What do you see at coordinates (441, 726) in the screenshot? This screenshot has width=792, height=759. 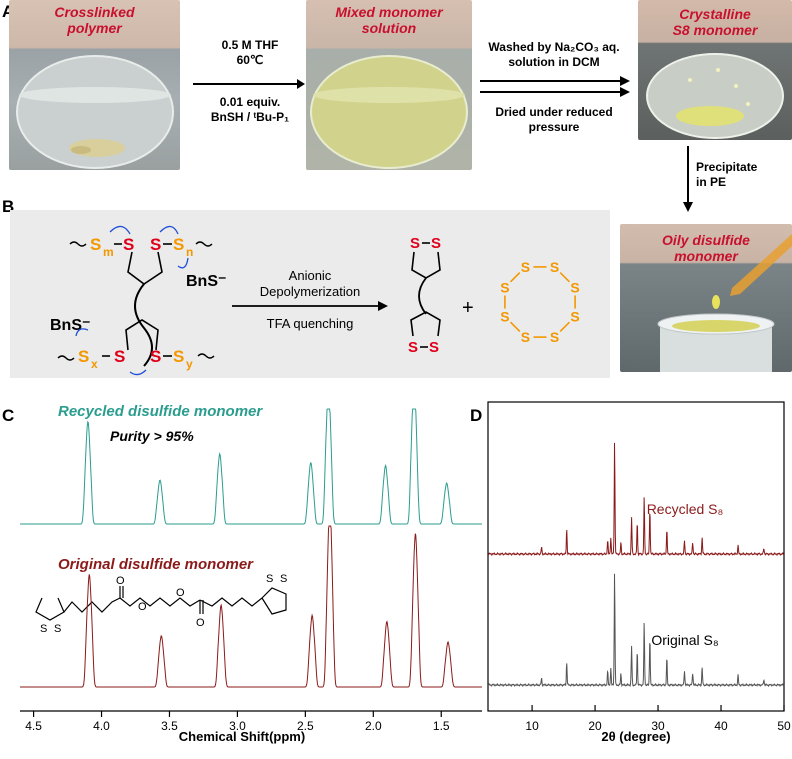 I see `nmr-tick-label-6: 1.5` at bounding box center [441, 726].